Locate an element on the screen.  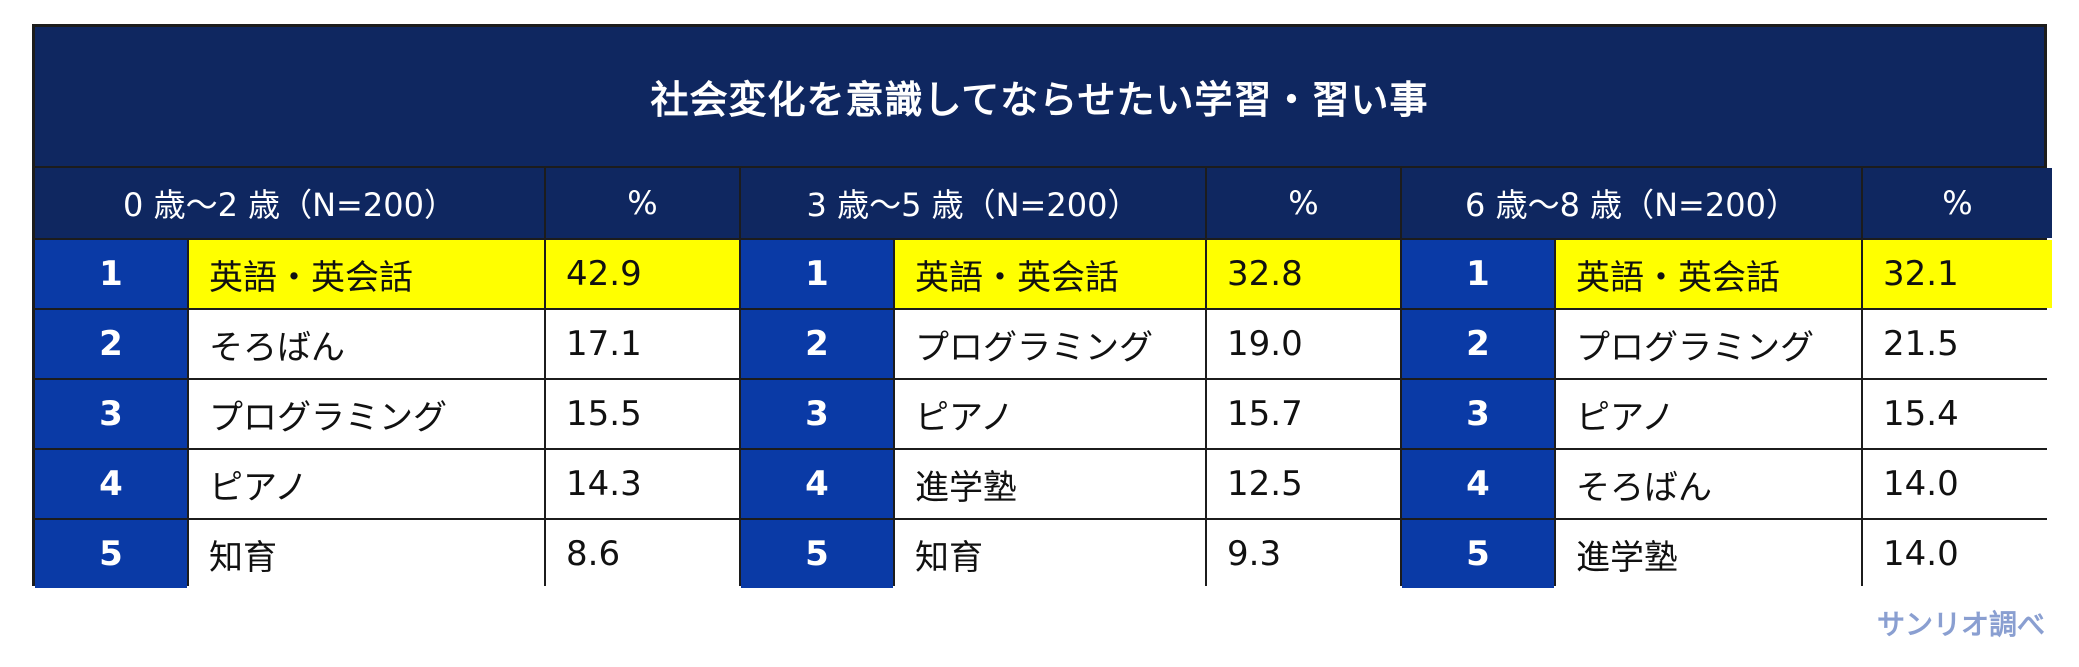
value-cell: 15.5 is located at coordinates (642, 414).